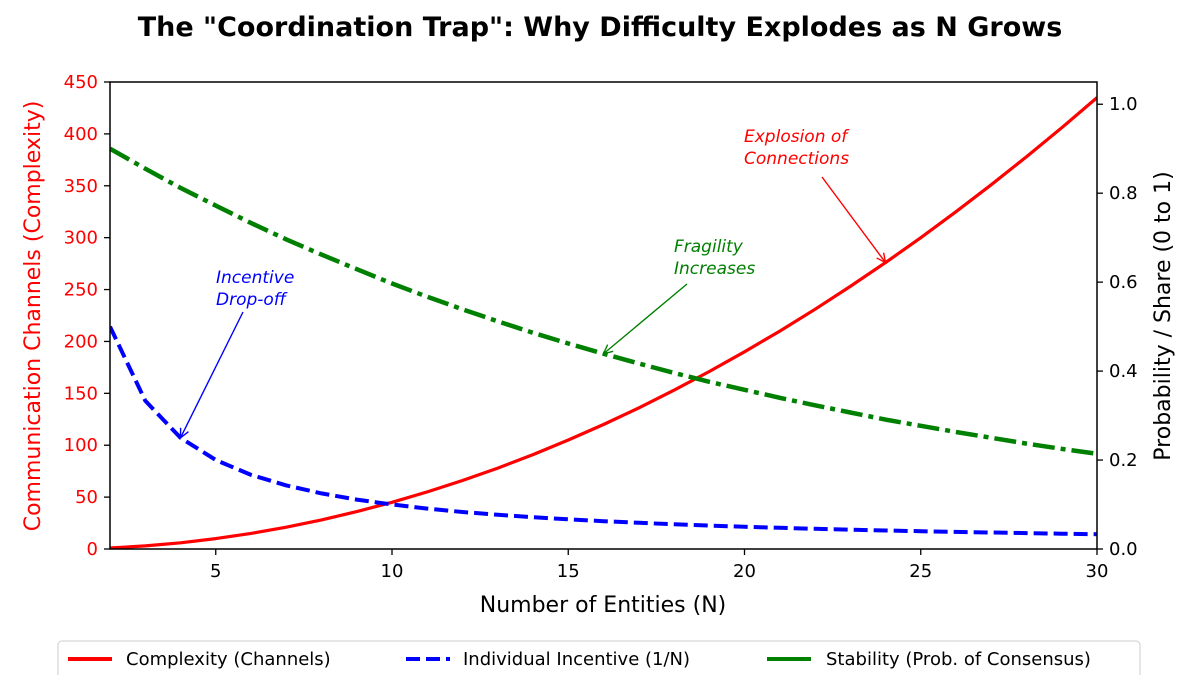 This screenshot has width=1200, height=675. Describe the element at coordinates (1123, 193) in the screenshot. I see `right-tick-label: 0.8` at that location.